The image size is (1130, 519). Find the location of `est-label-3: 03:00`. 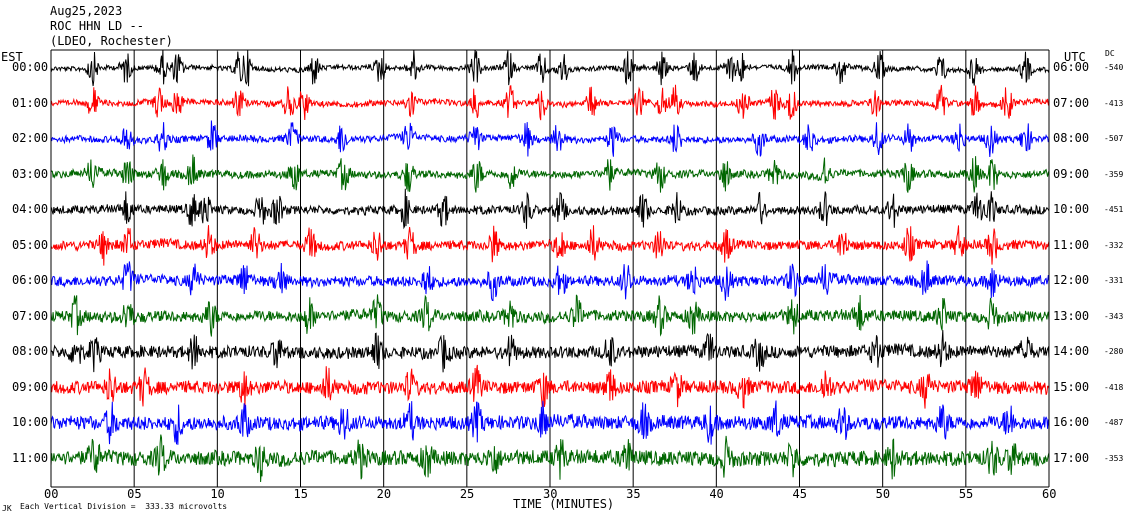

est-label-3: 03:00 is located at coordinates (30, 173).